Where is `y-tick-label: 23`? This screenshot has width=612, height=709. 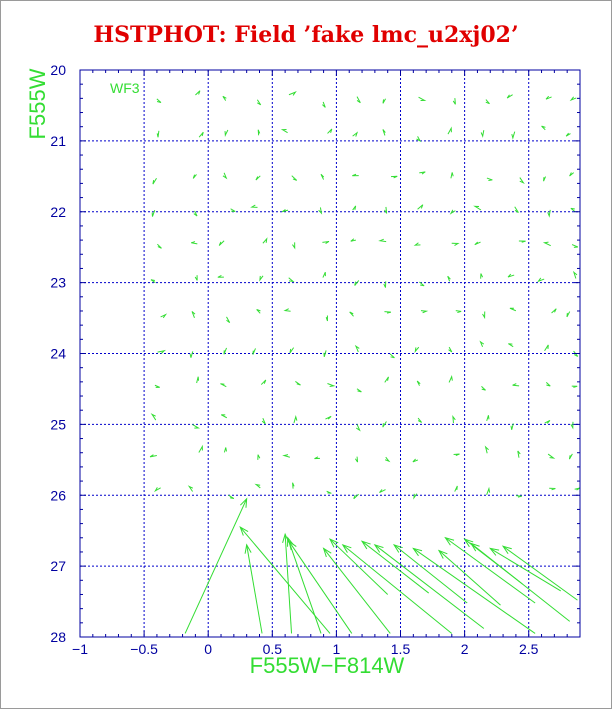 y-tick-label: 23 is located at coordinates (58, 283).